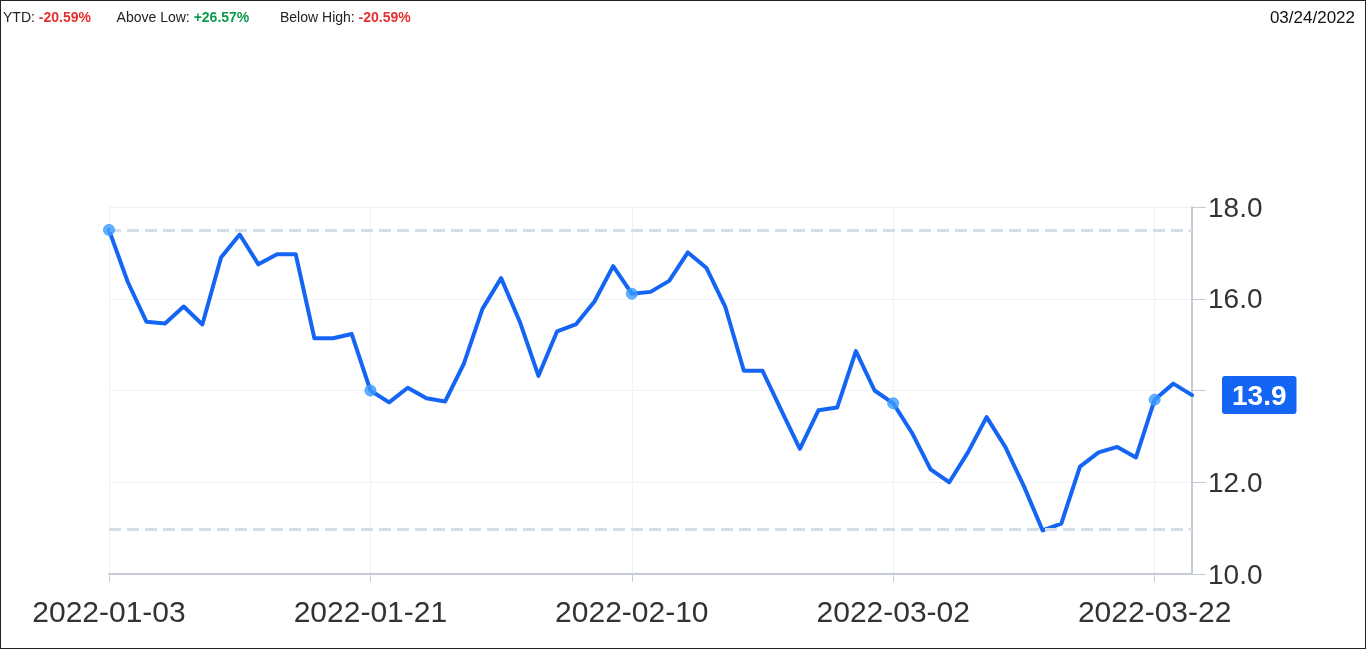  I want to click on data-label: 13.9, so click(1259, 395).